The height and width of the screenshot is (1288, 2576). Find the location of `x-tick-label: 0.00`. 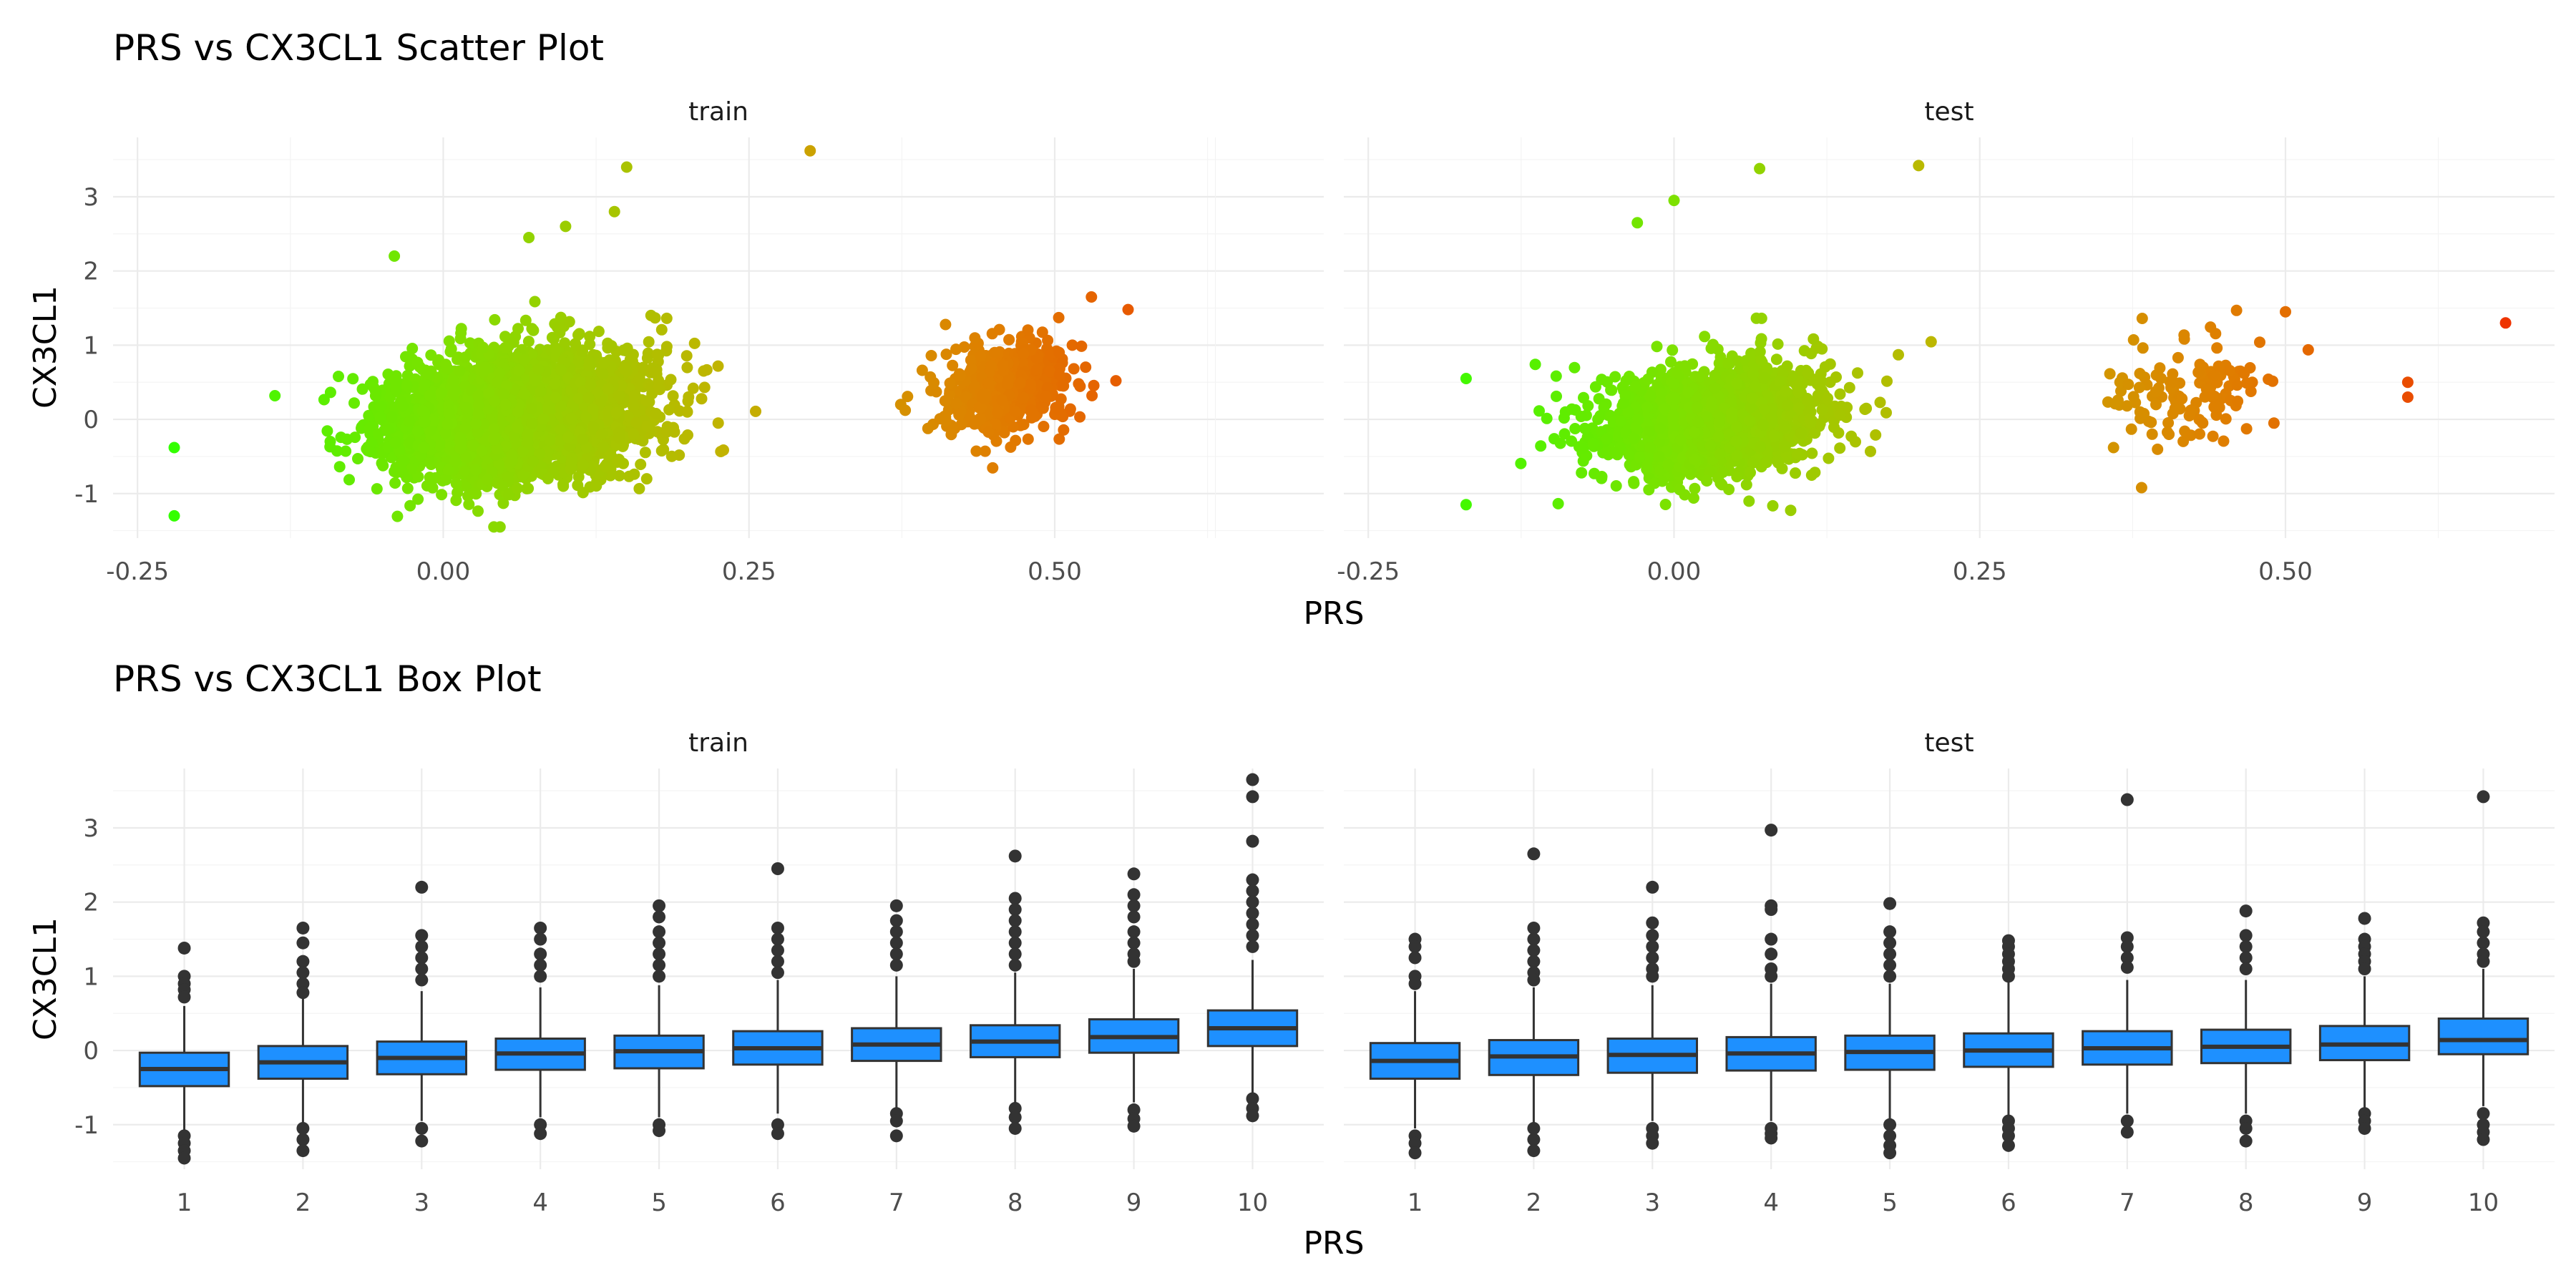

x-tick-label: 0.00 is located at coordinates (443, 571).